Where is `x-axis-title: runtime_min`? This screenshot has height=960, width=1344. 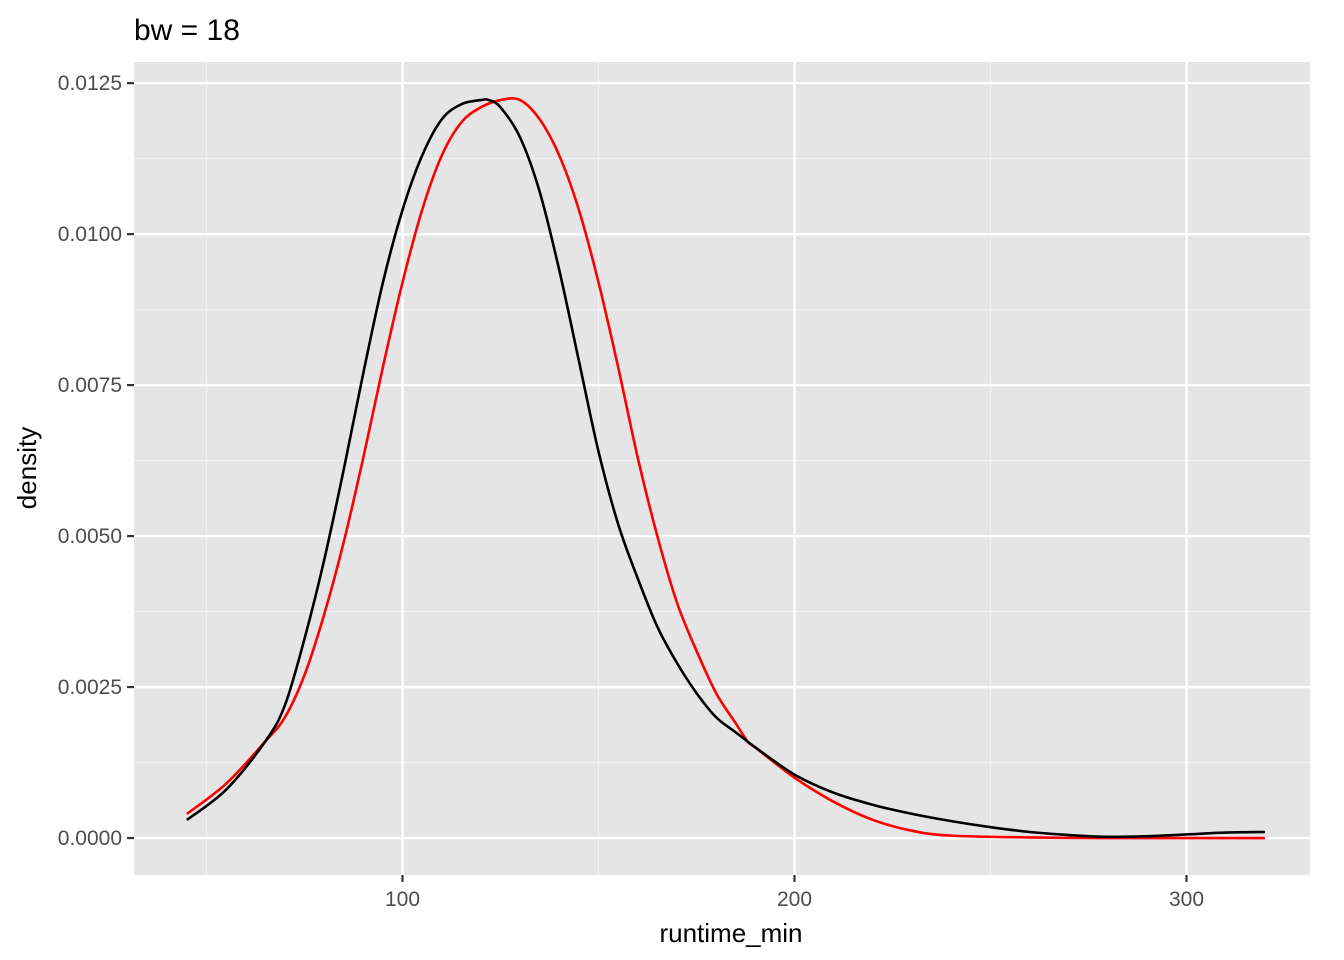
x-axis-title: runtime_min is located at coordinates (730, 933).